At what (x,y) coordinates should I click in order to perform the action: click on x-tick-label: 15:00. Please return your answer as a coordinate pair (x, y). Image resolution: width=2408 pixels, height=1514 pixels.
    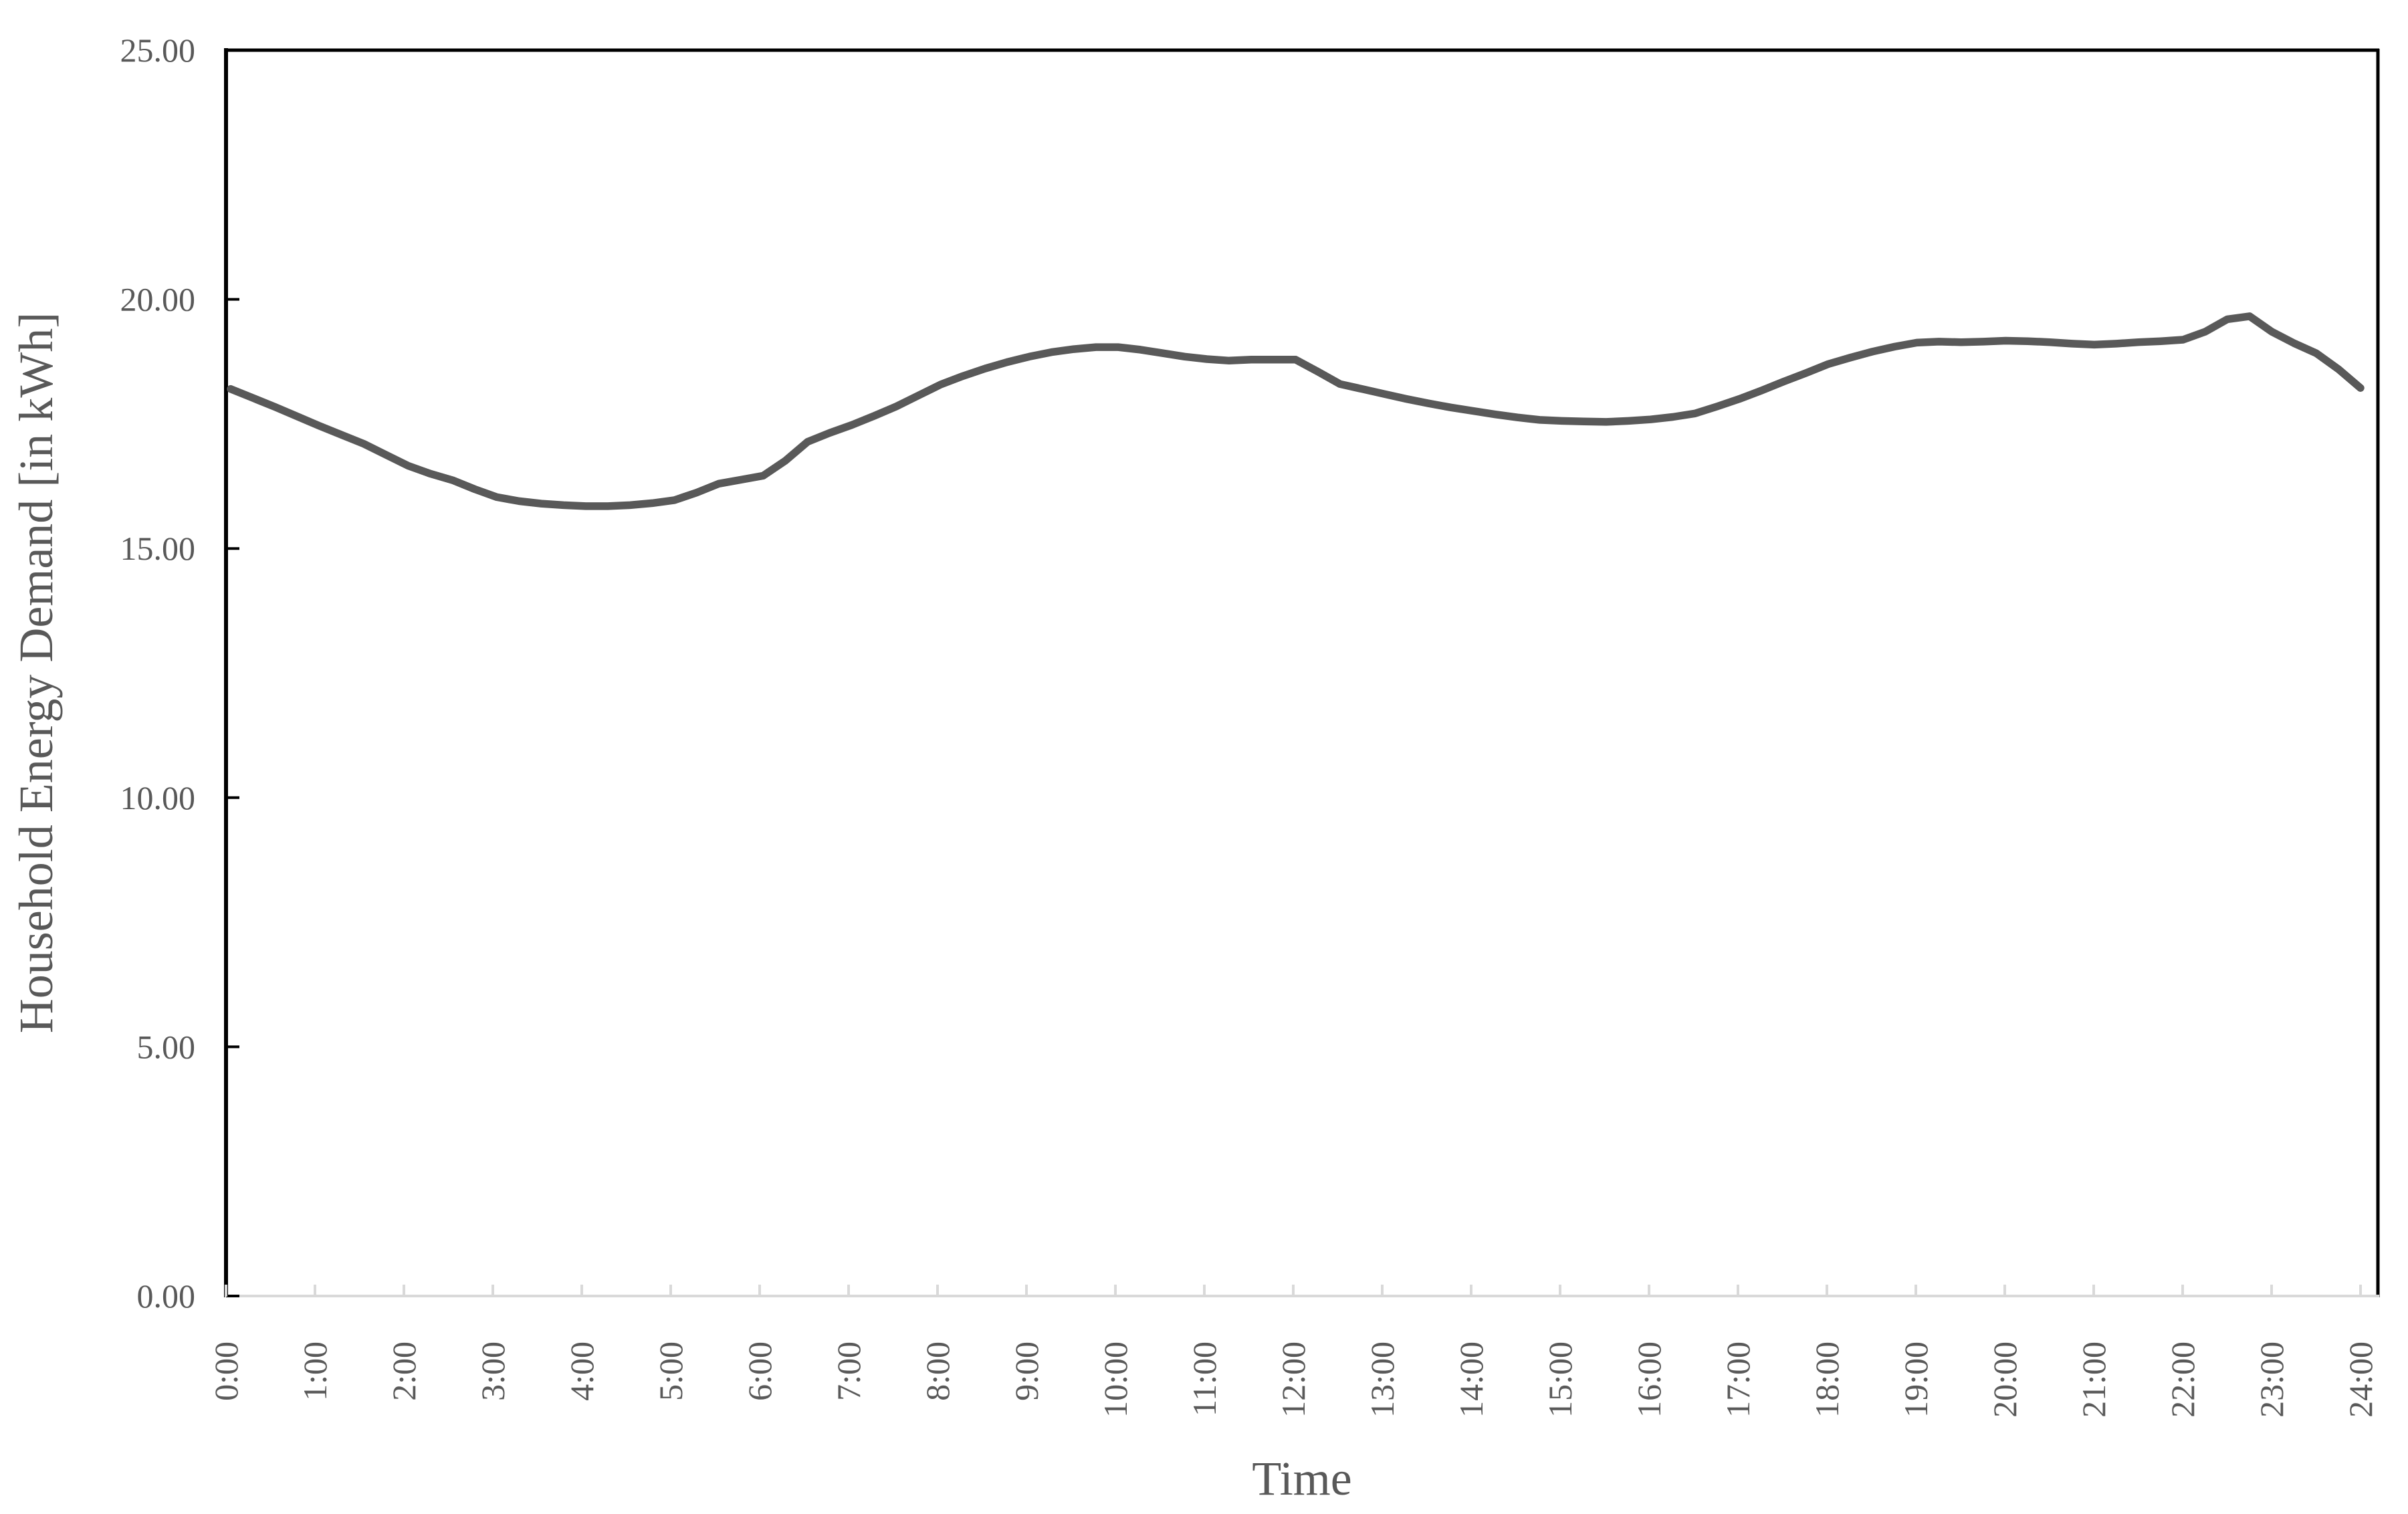
    Looking at the image, I should click on (1560, 1379).